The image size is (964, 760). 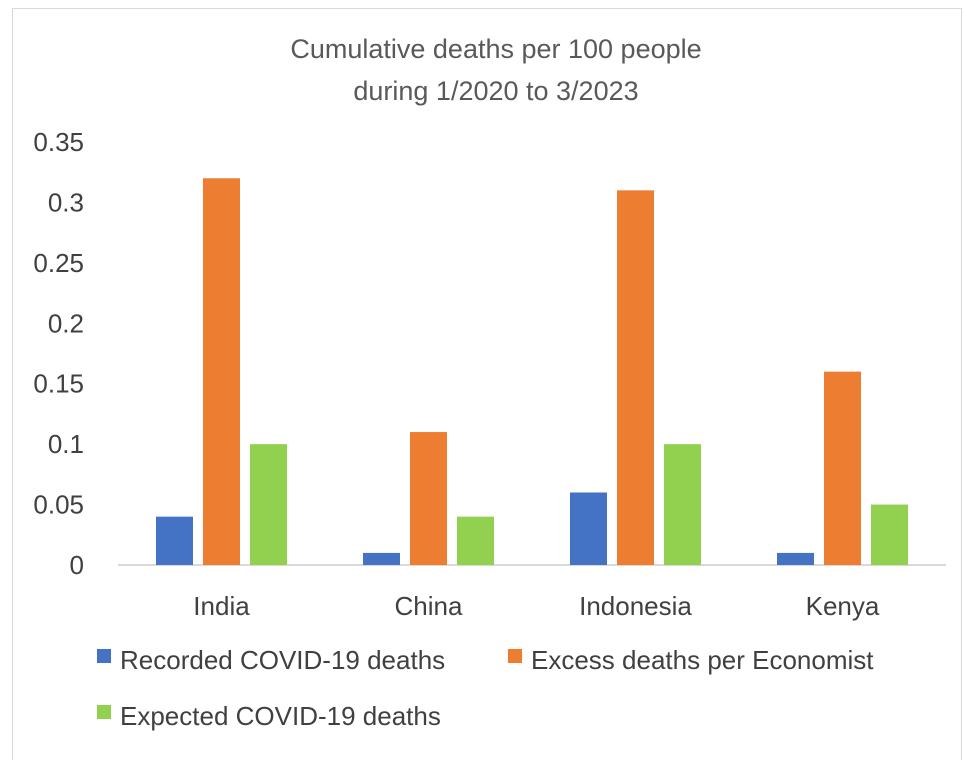 I want to click on x-tick-label: Indonesia, so click(x=635, y=606).